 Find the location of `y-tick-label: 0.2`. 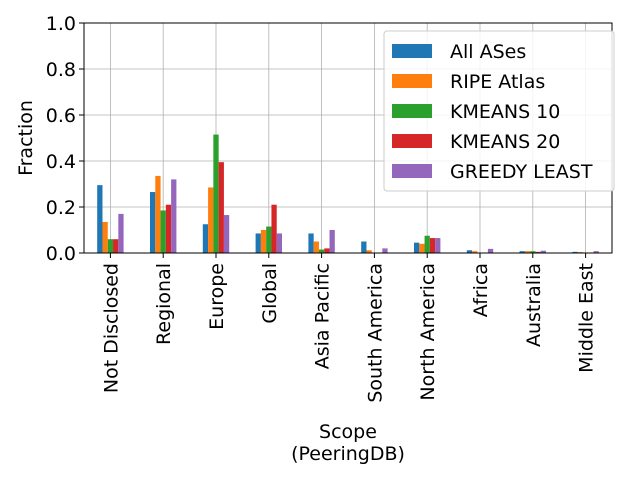

y-tick-label: 0.2 is located at coordinates (61, 208).